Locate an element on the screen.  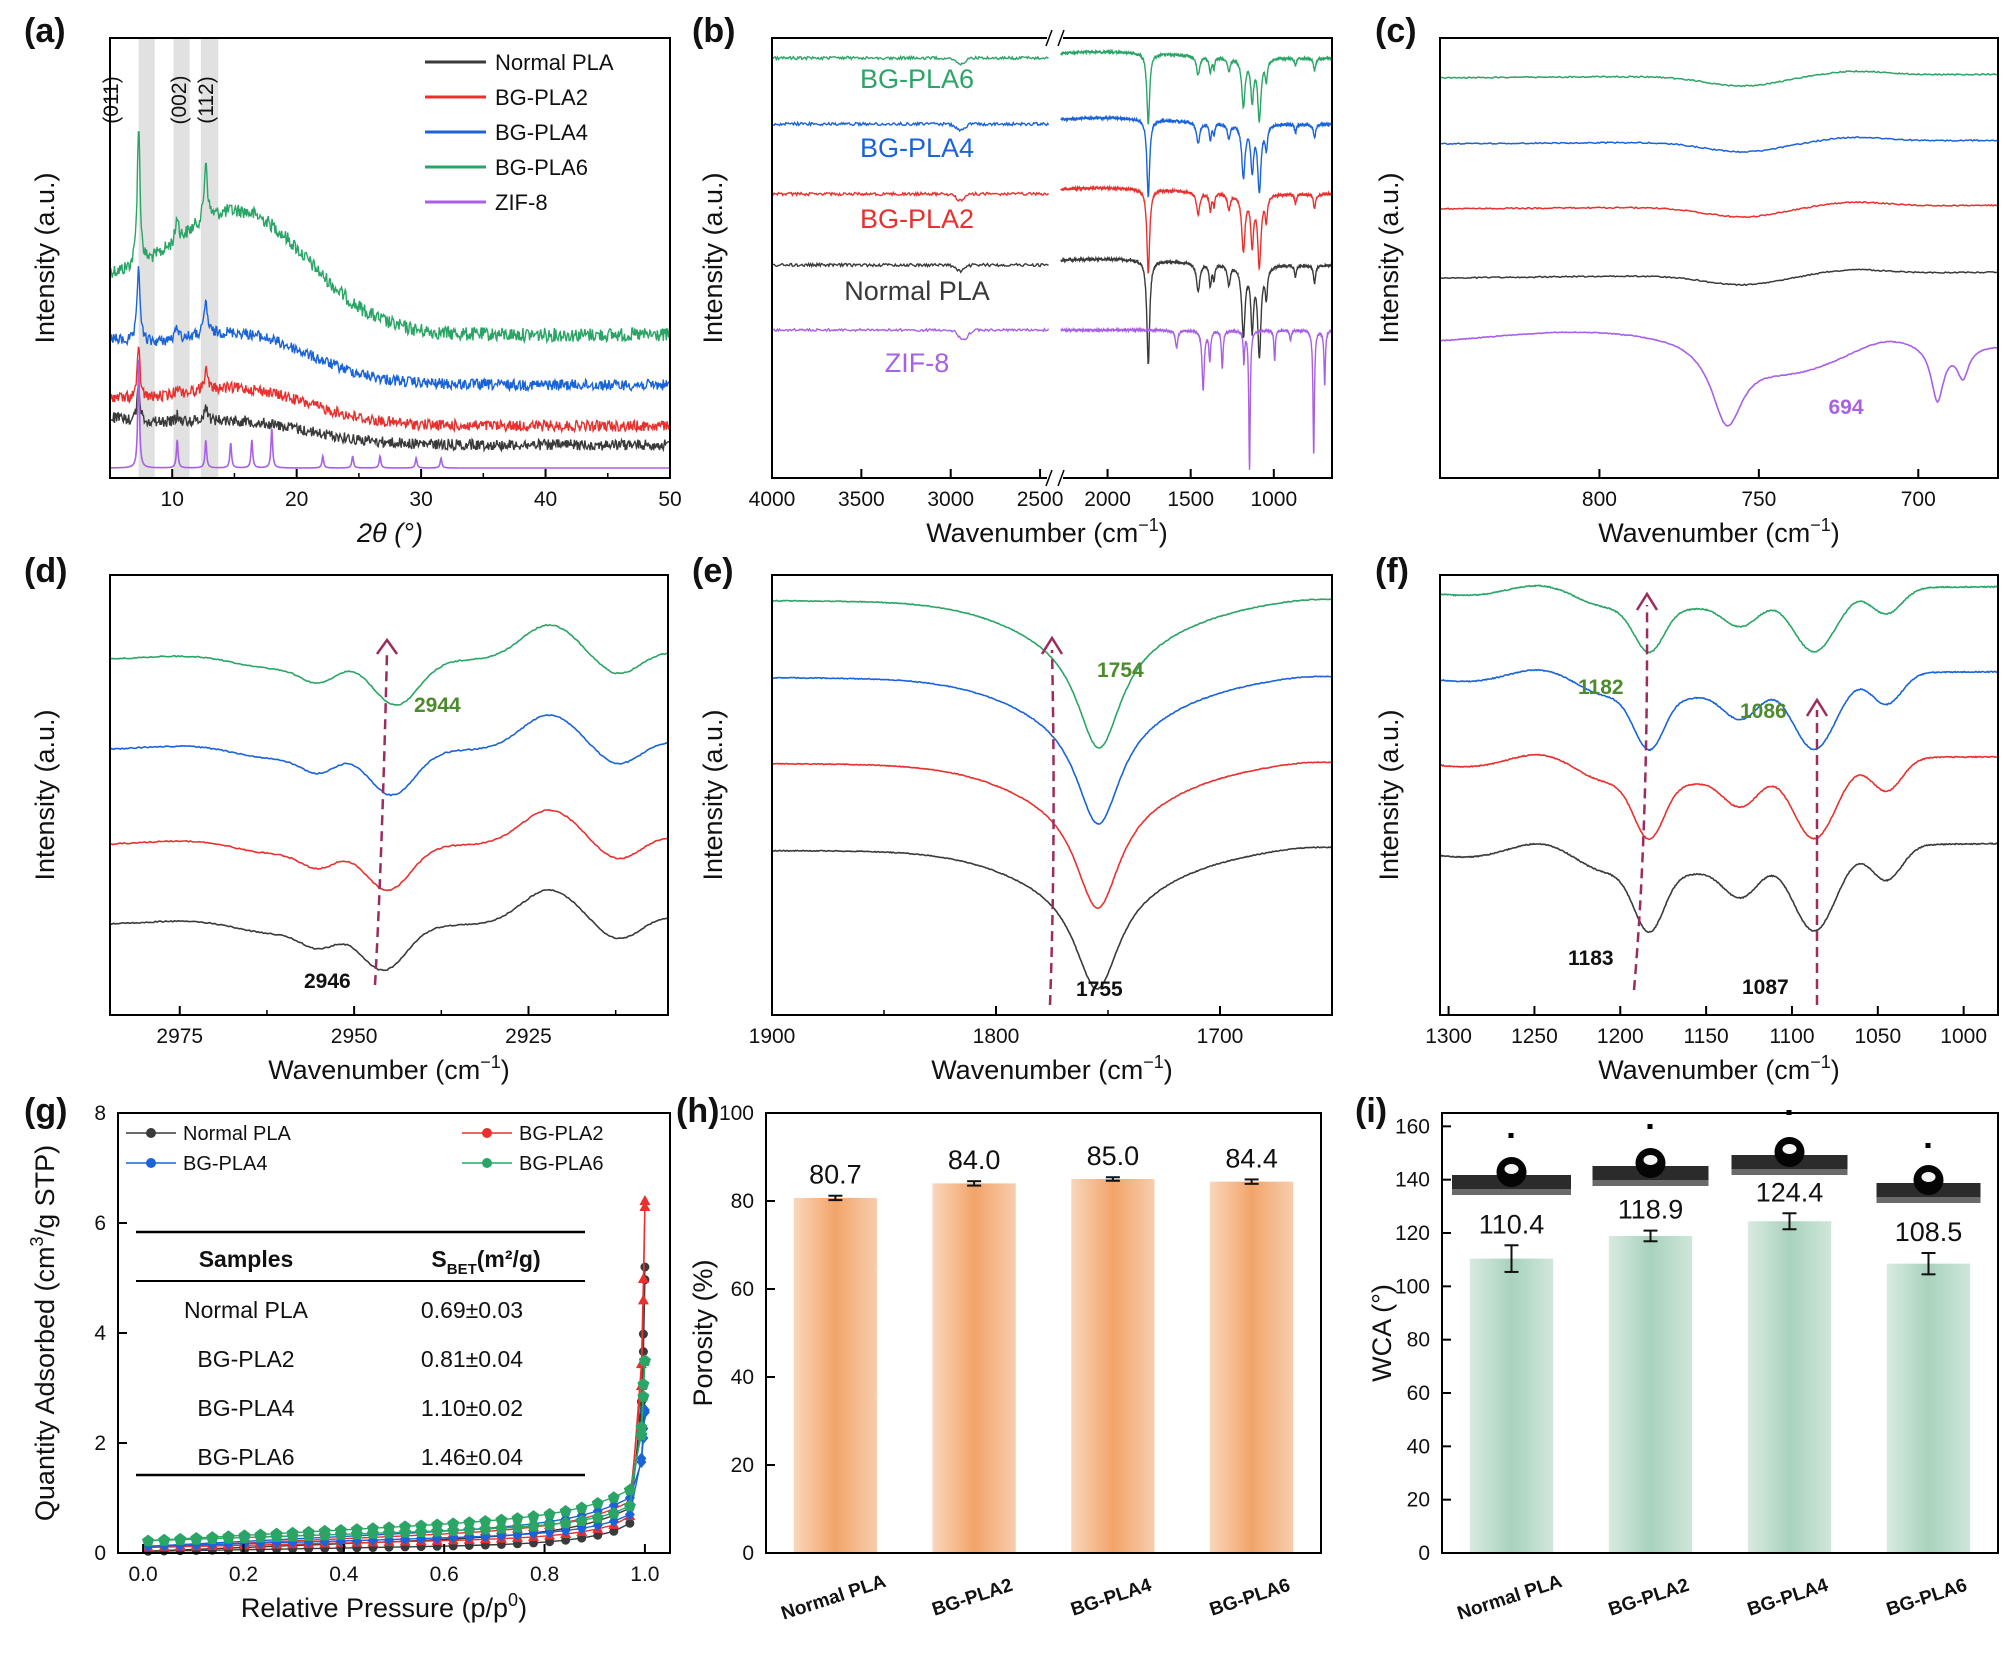
x-tick-label: 1250 is located at coordinates (1534, 1036).